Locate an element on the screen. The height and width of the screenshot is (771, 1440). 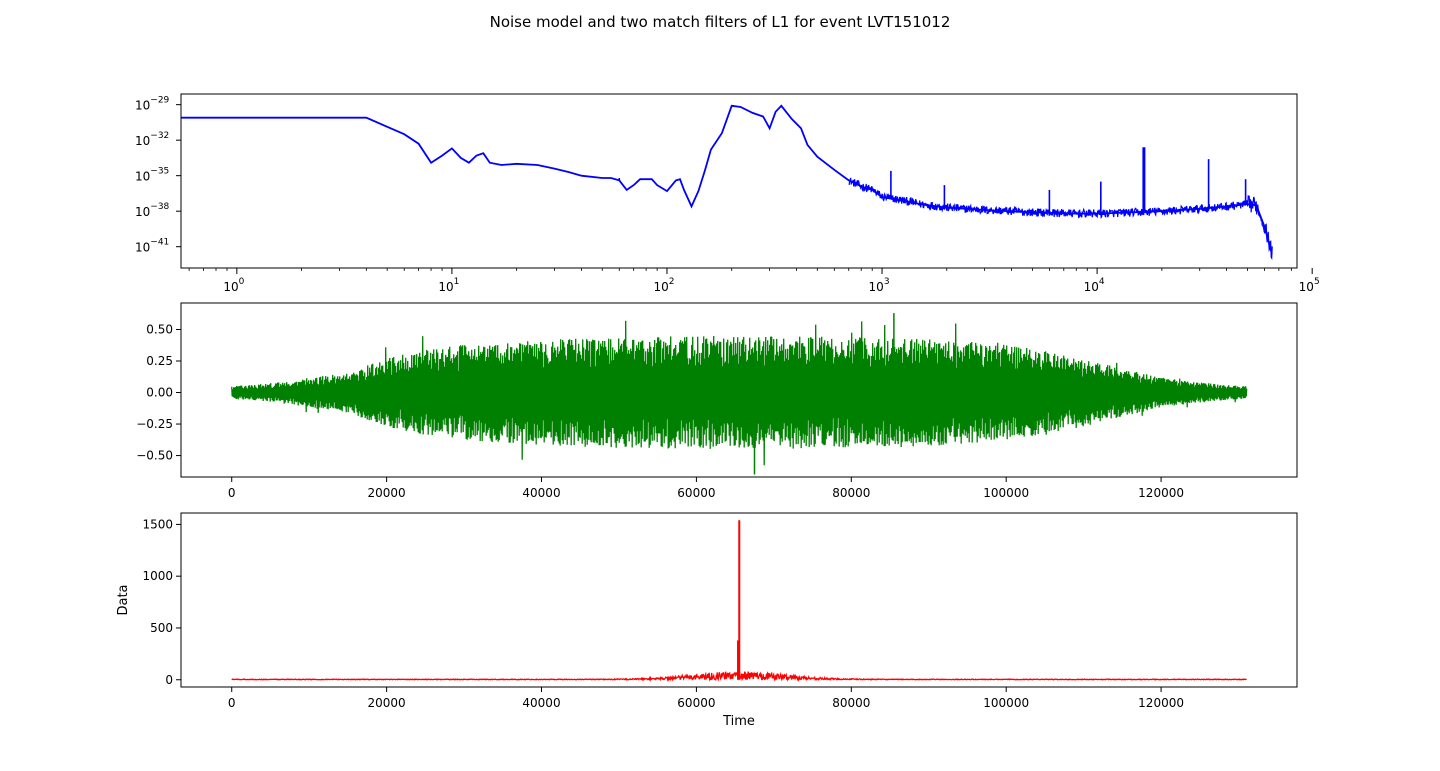
match-x-tick-label-6: 120000 is located at coordinates (1161, 493).